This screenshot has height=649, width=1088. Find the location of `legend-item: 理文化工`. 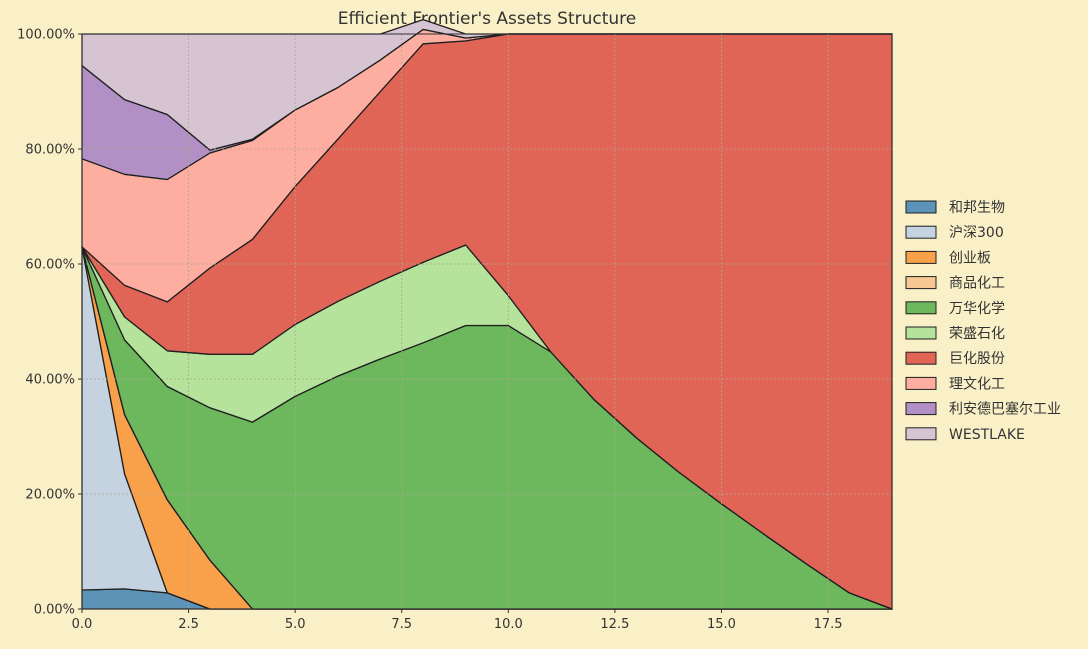

legend-item: 理文化工 is located at coordinates (955, 384).